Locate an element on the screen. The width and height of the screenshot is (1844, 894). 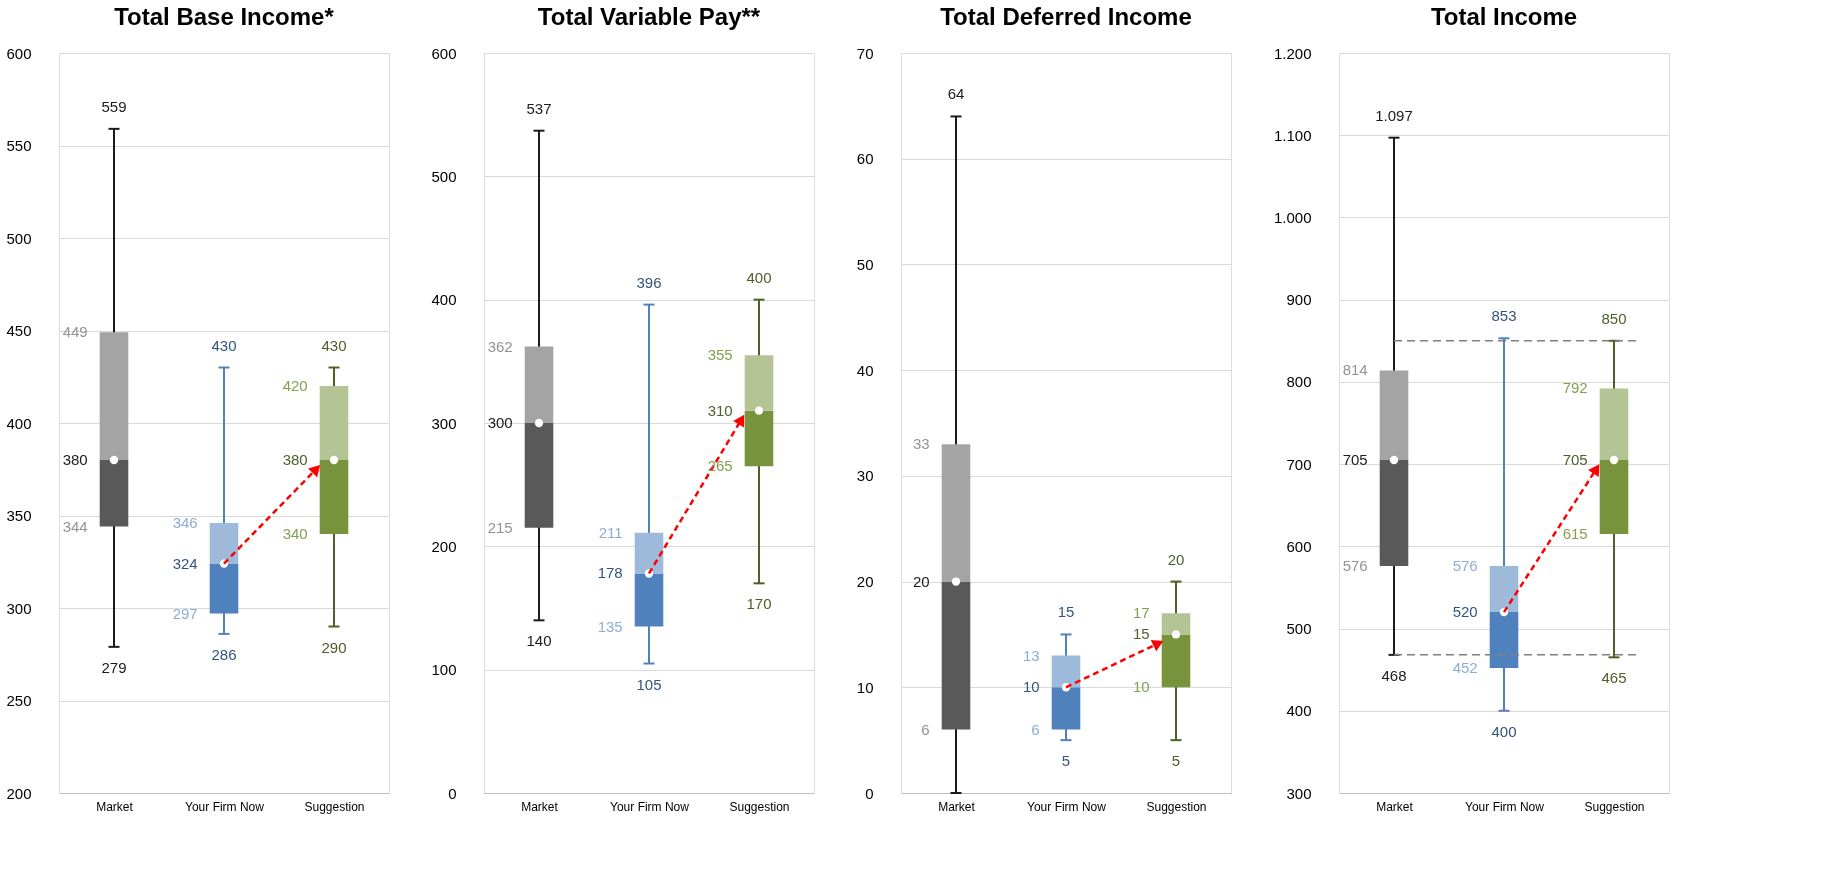
annotation: 211 is located at coordinates (610, 532).